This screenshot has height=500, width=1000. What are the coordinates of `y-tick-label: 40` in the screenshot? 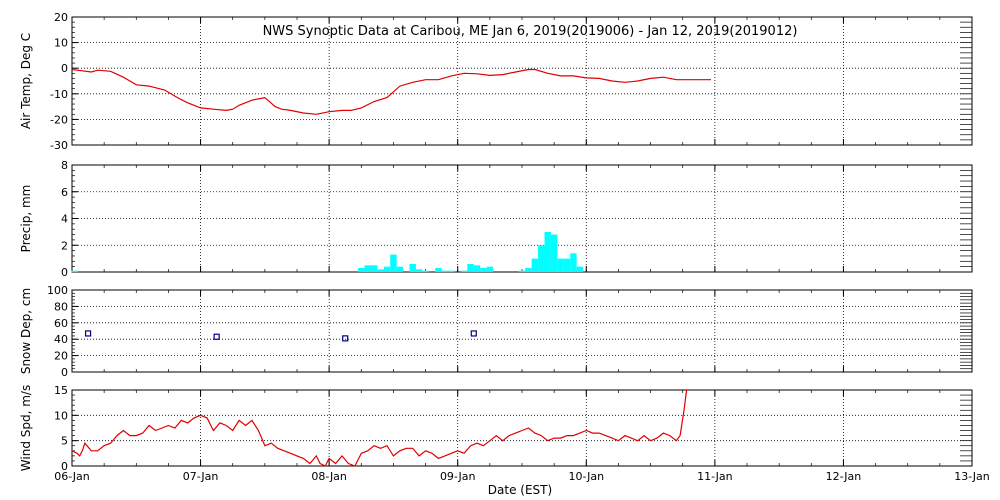 It's located at (61, 339).